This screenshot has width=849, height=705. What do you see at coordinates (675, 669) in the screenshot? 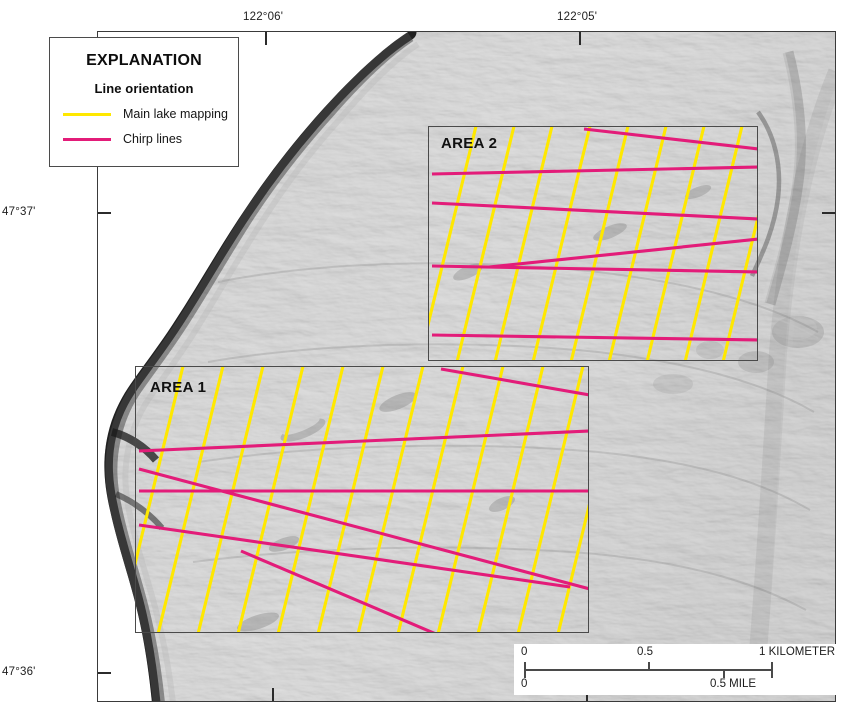
I see `scale-bar: 0 0.5 1 KILOMETER 0 0.5 MILE` at bounding box center [675, 669].